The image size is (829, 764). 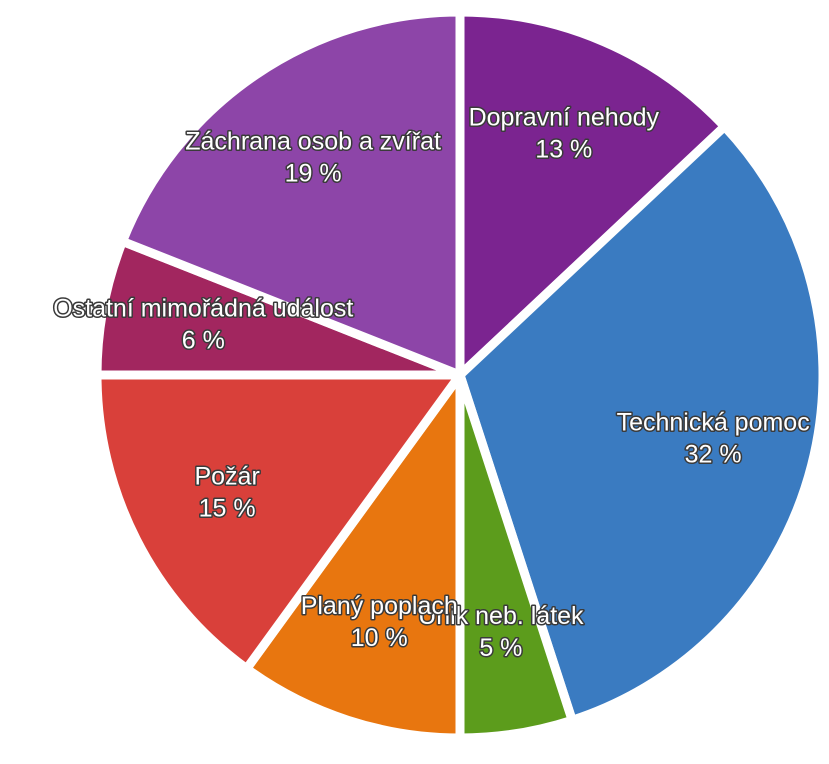 I want to click on slice-value-label: 19 %, so click(x=313, y=173).